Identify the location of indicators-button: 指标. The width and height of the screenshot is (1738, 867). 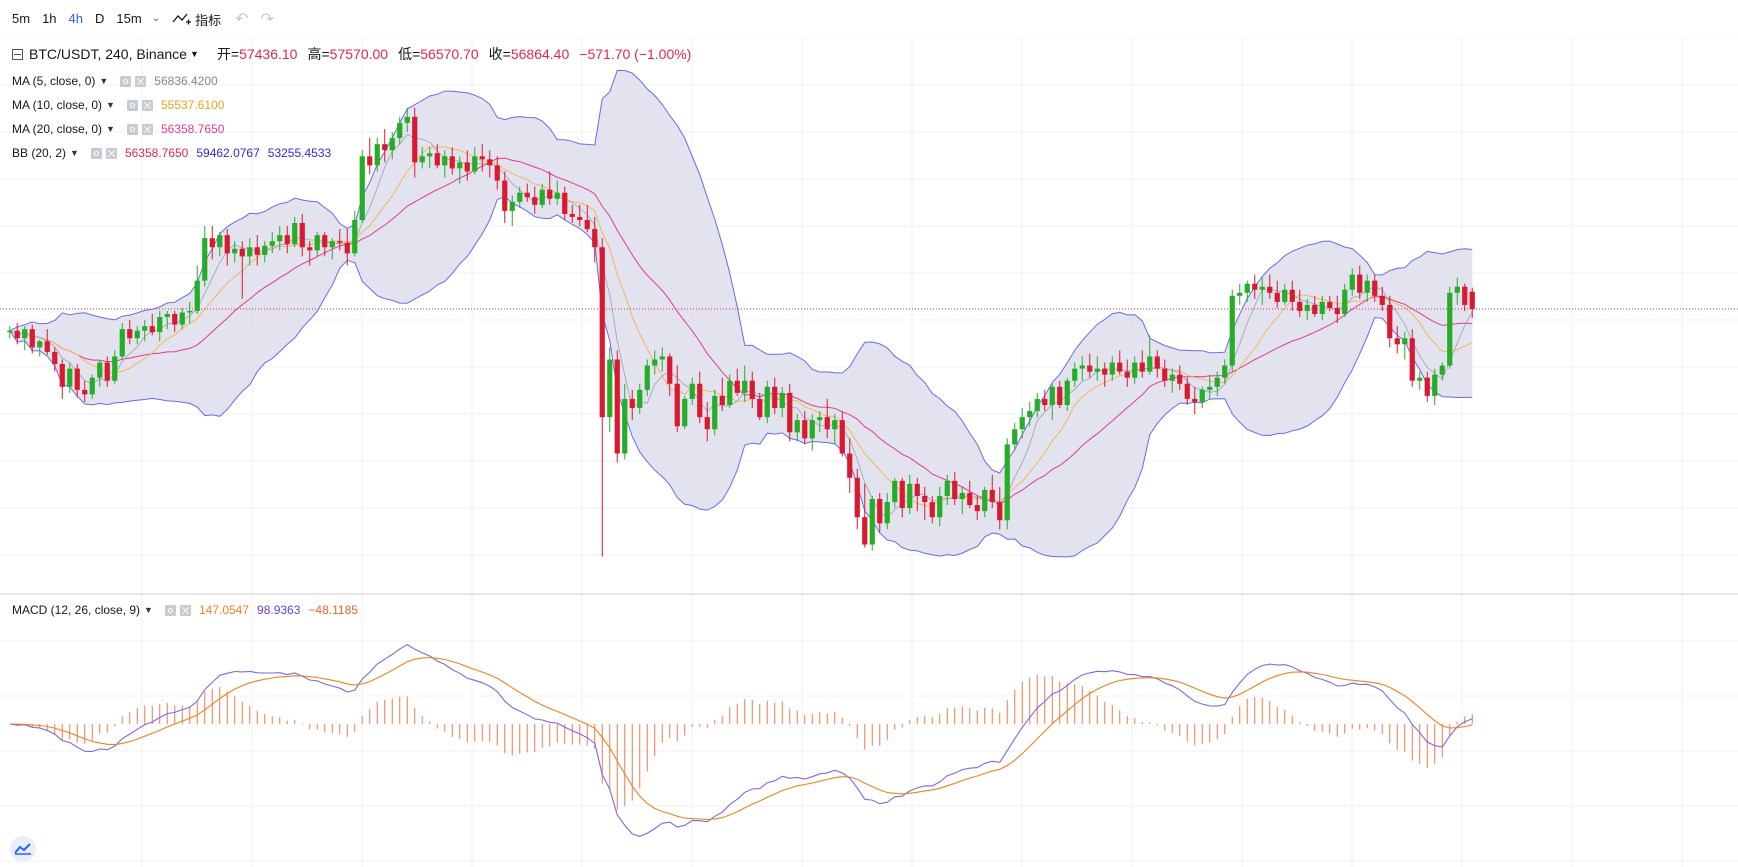
(196, 19).